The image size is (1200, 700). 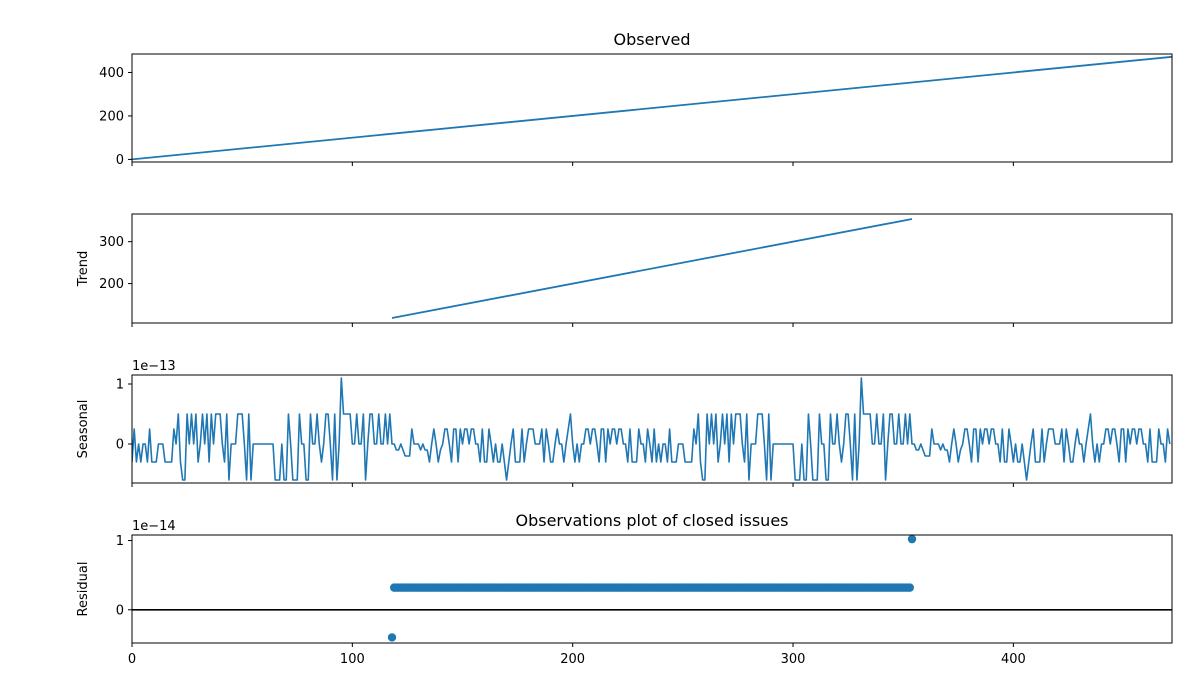 I want to click on observed-ytick-label: 0, so click(x=120, y=160).